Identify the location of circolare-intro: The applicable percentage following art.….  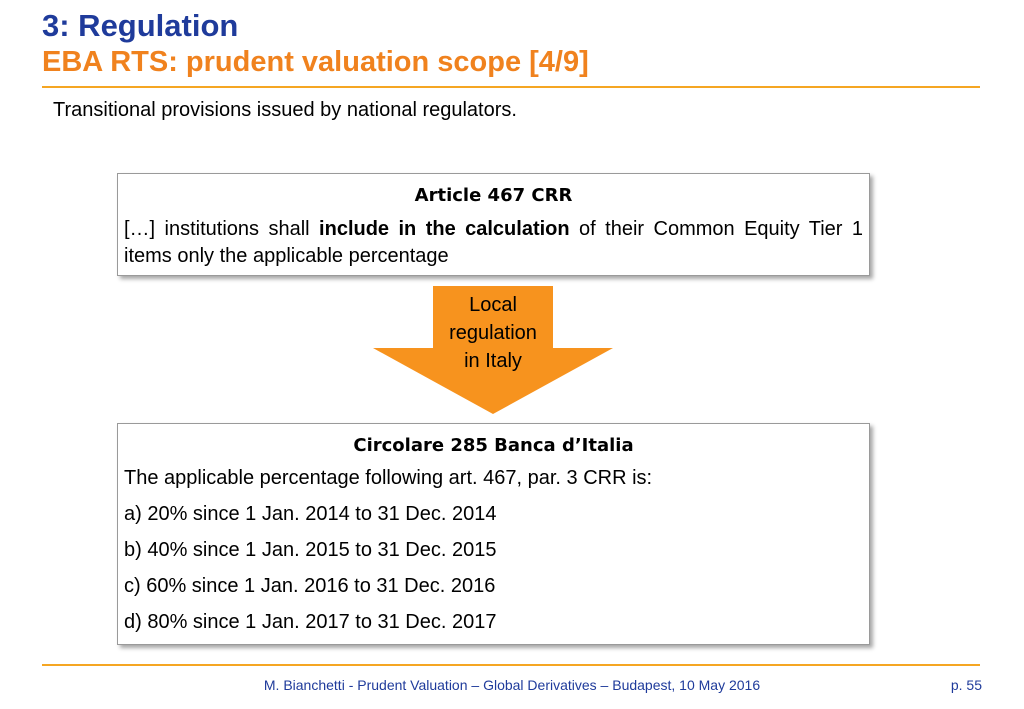
(388, 478).